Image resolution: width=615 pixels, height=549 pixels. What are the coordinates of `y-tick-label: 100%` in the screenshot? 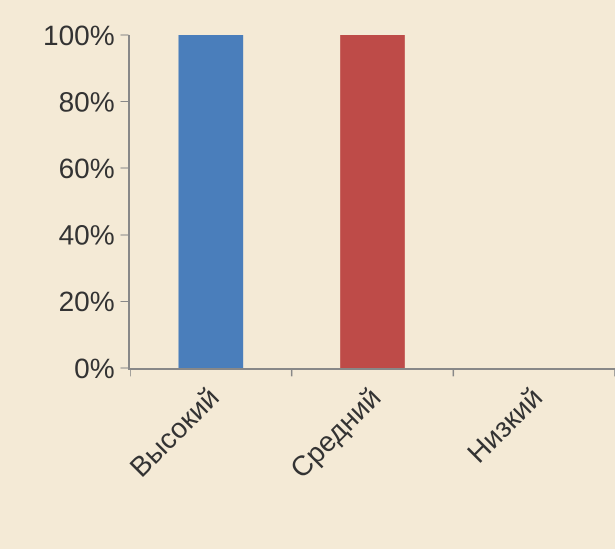 It's located at (79, 35).